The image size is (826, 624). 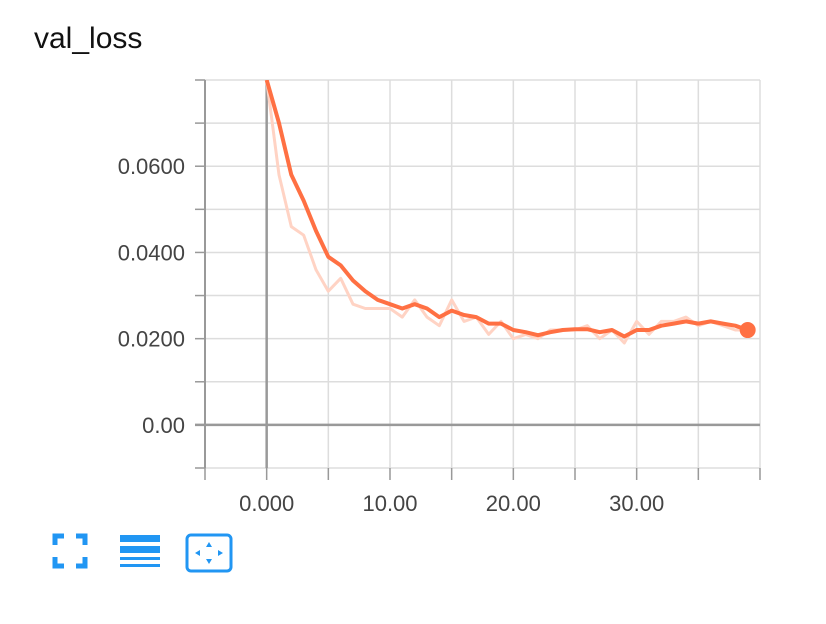 What do you see at coordinates (70, 551) in the screenshot?
I see `expand-icon` at bounding box center [70, 551].